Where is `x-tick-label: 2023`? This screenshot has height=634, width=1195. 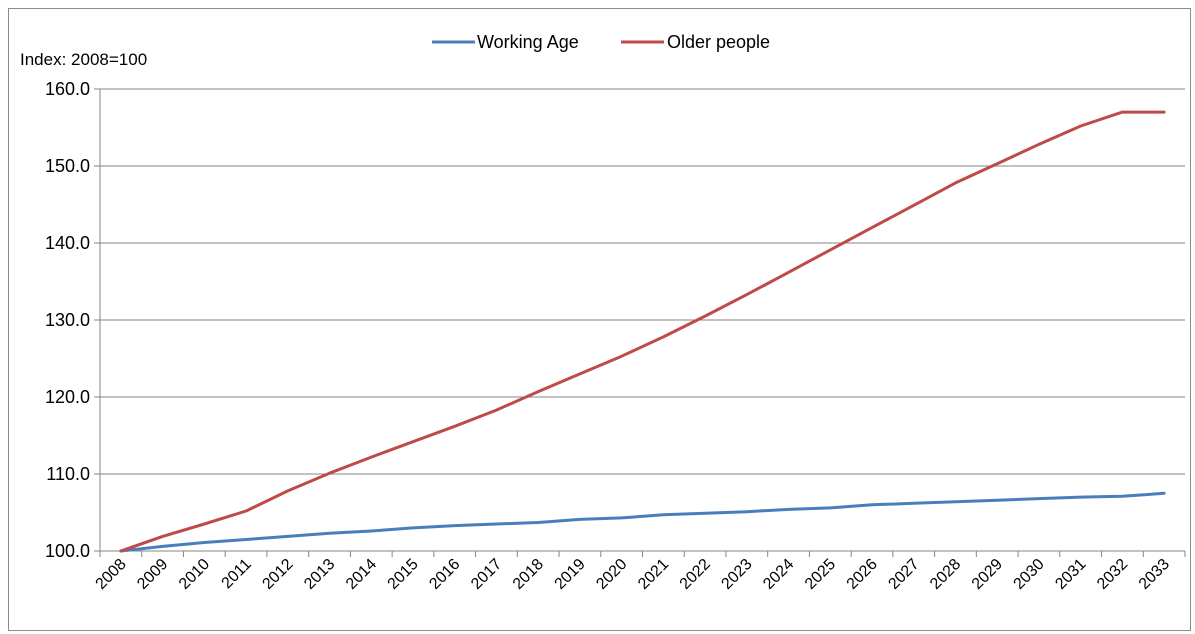 x-tick-label: 2023 is located at coordinates (736, 574).